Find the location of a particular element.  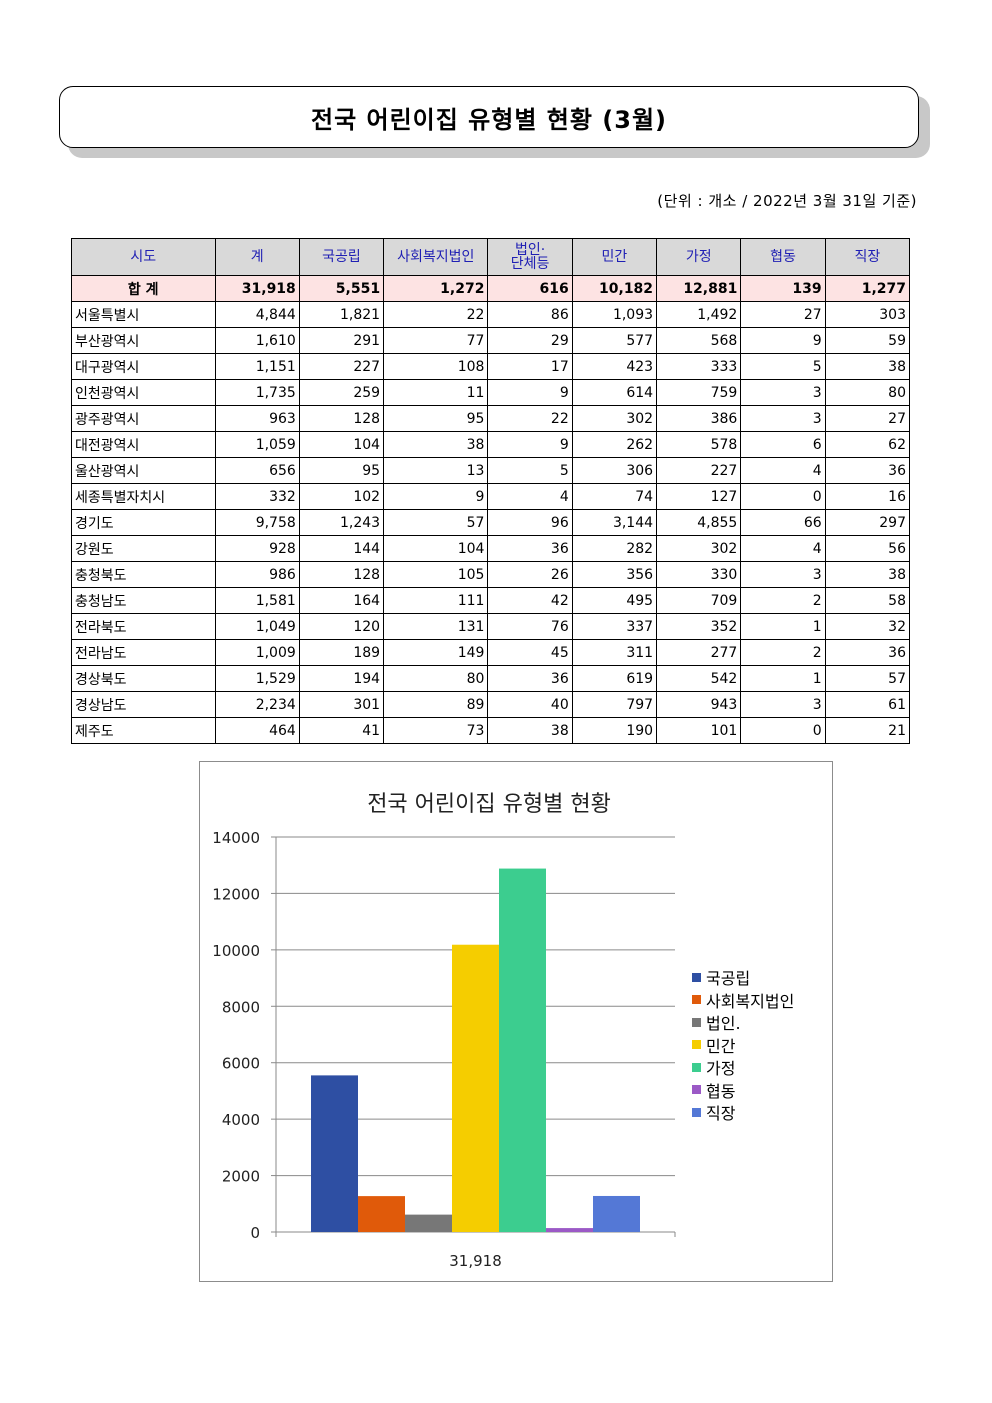

table-cell: 194 is located at coordinates (341, 678).